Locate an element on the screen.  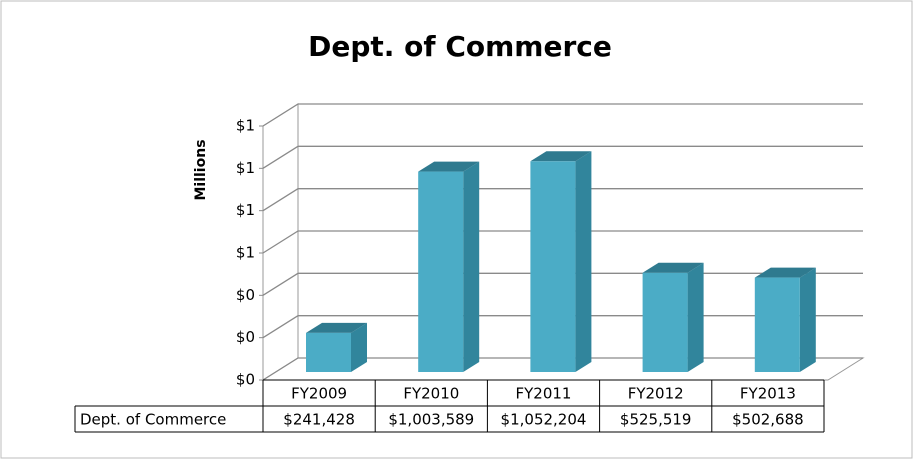
x-tick-label: FY2011 is located at coordinates (544, 394).